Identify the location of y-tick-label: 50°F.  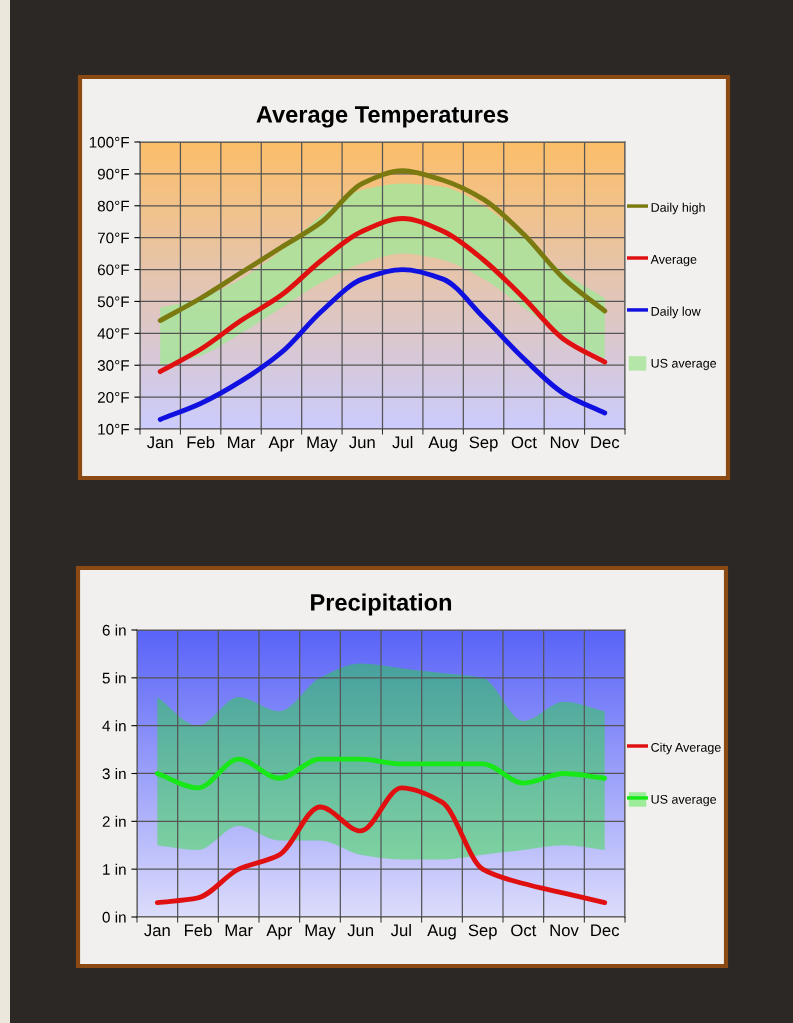
(113, 302).